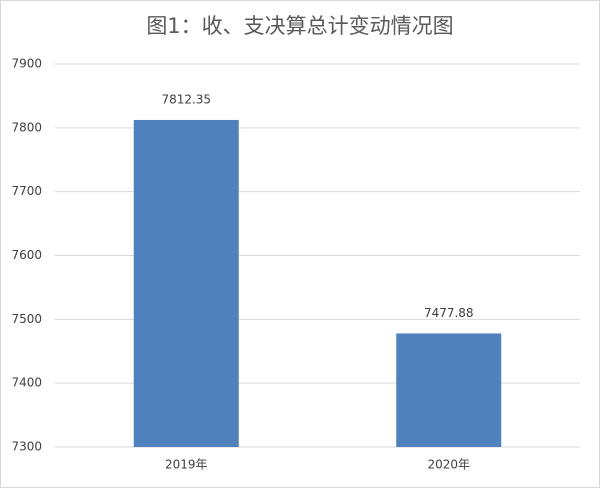 Image resolution: width=600 pixels, height=488 pixels. Describe the element at coordinates (26, 64) in the screenshot. I see `y-tick-label: 7900` at that location.